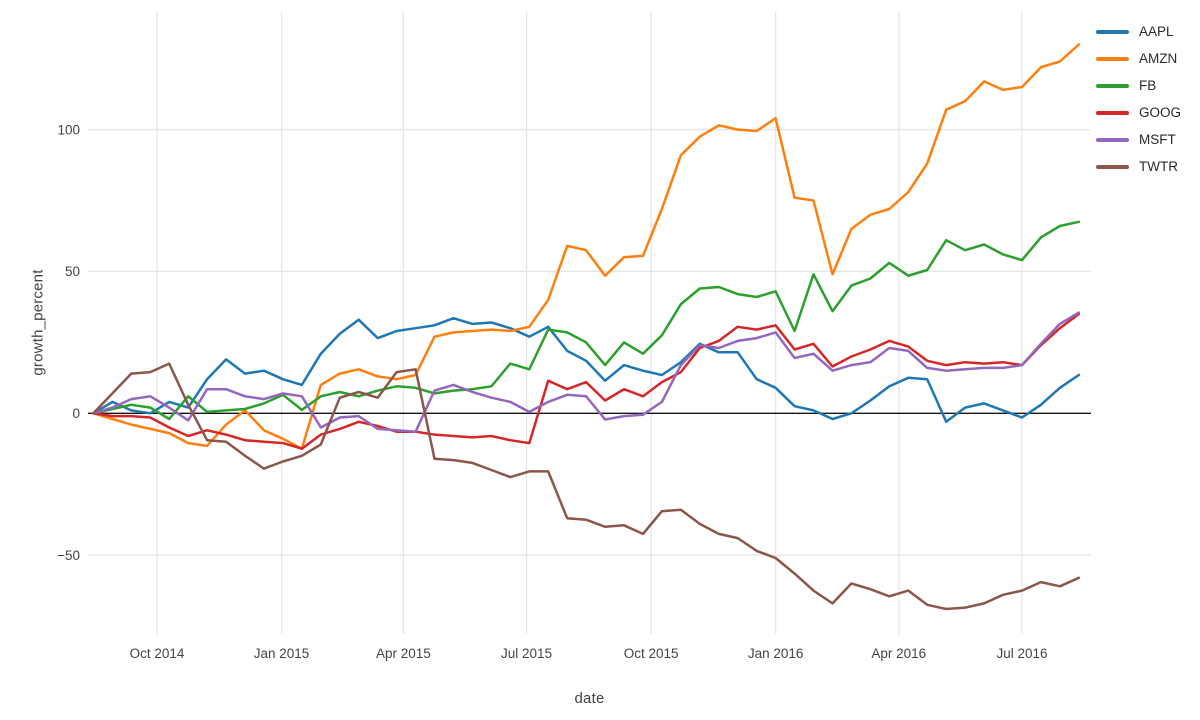  What do you see at coordinates (1112, 139) in the screenshot?
I see `legend-swatch-msft` at bounding box center [1112, 139].